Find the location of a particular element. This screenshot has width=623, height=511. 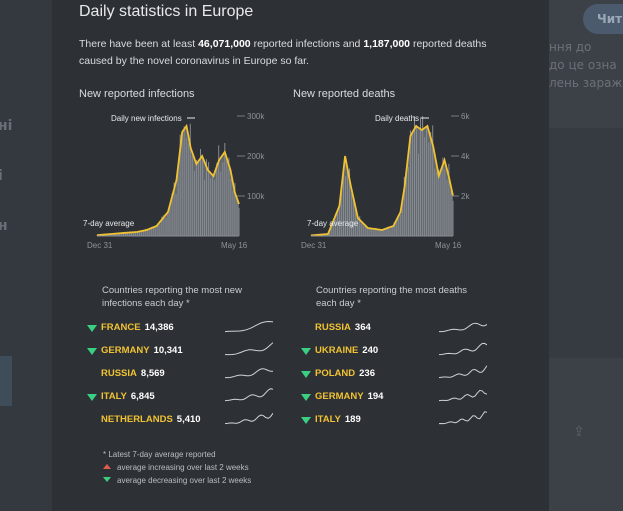

total-infections: 46,071,000 is located at coordinates (224, 44).